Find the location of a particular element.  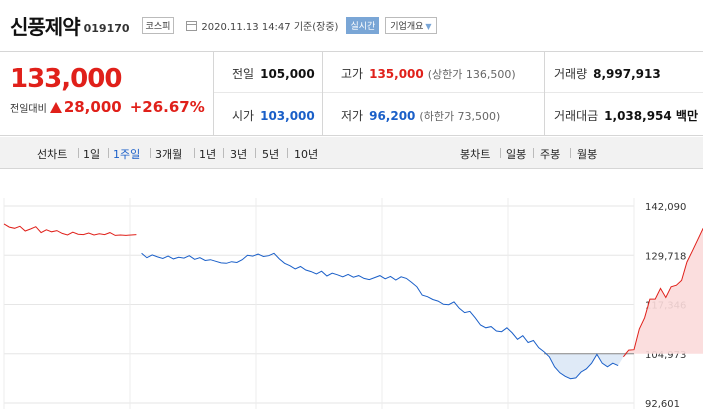

prev-close-stat: 전일 105,000 is located at coordinates (273, 73).